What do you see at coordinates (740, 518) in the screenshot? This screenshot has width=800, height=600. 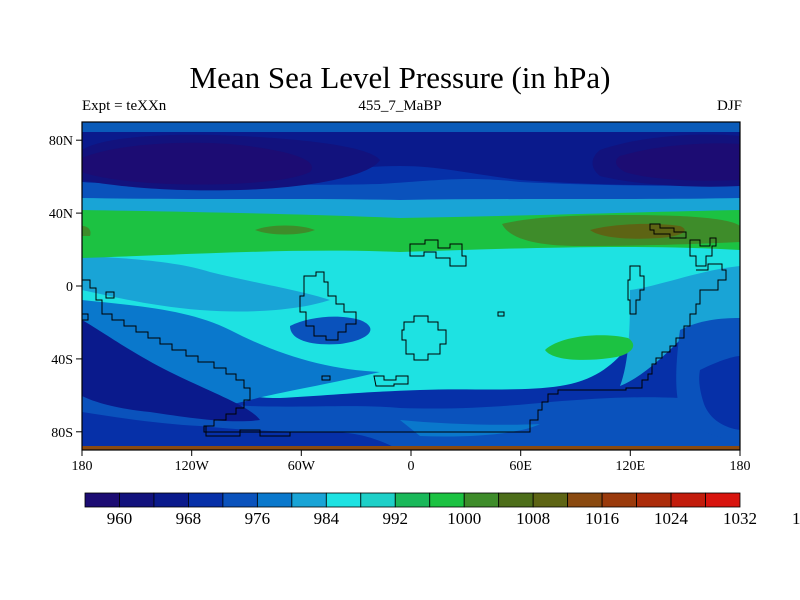 I see `colorbar-label: 1032` at bounding box center [740, 518].